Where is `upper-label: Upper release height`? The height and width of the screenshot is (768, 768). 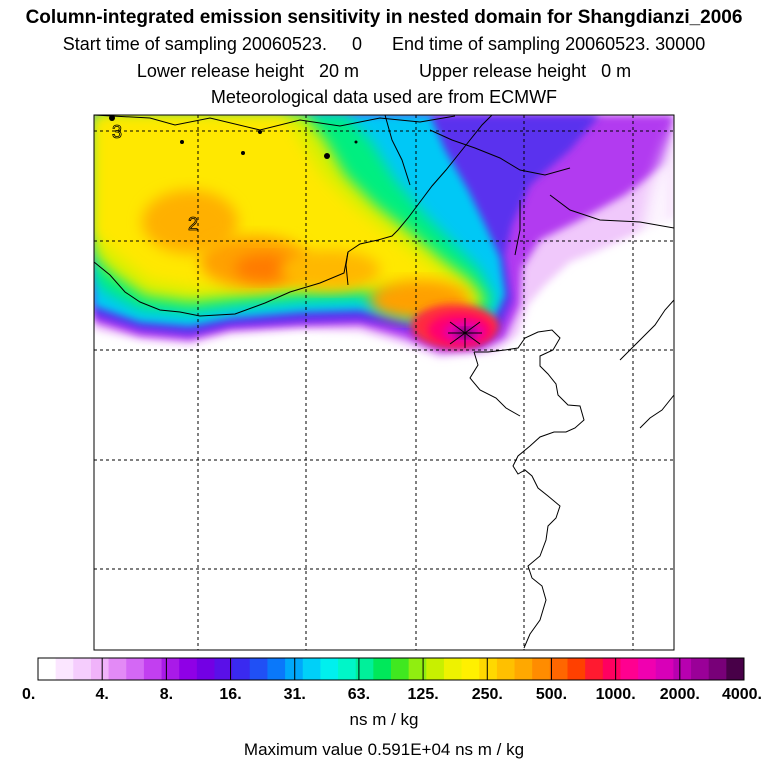 upper-label: Upper release height is located at coordinates (503, 71).